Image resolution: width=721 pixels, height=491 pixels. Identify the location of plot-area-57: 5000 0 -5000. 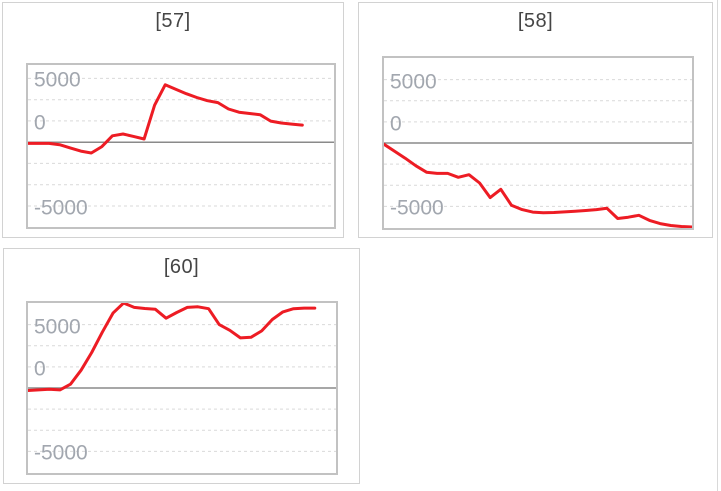
(181, 146).